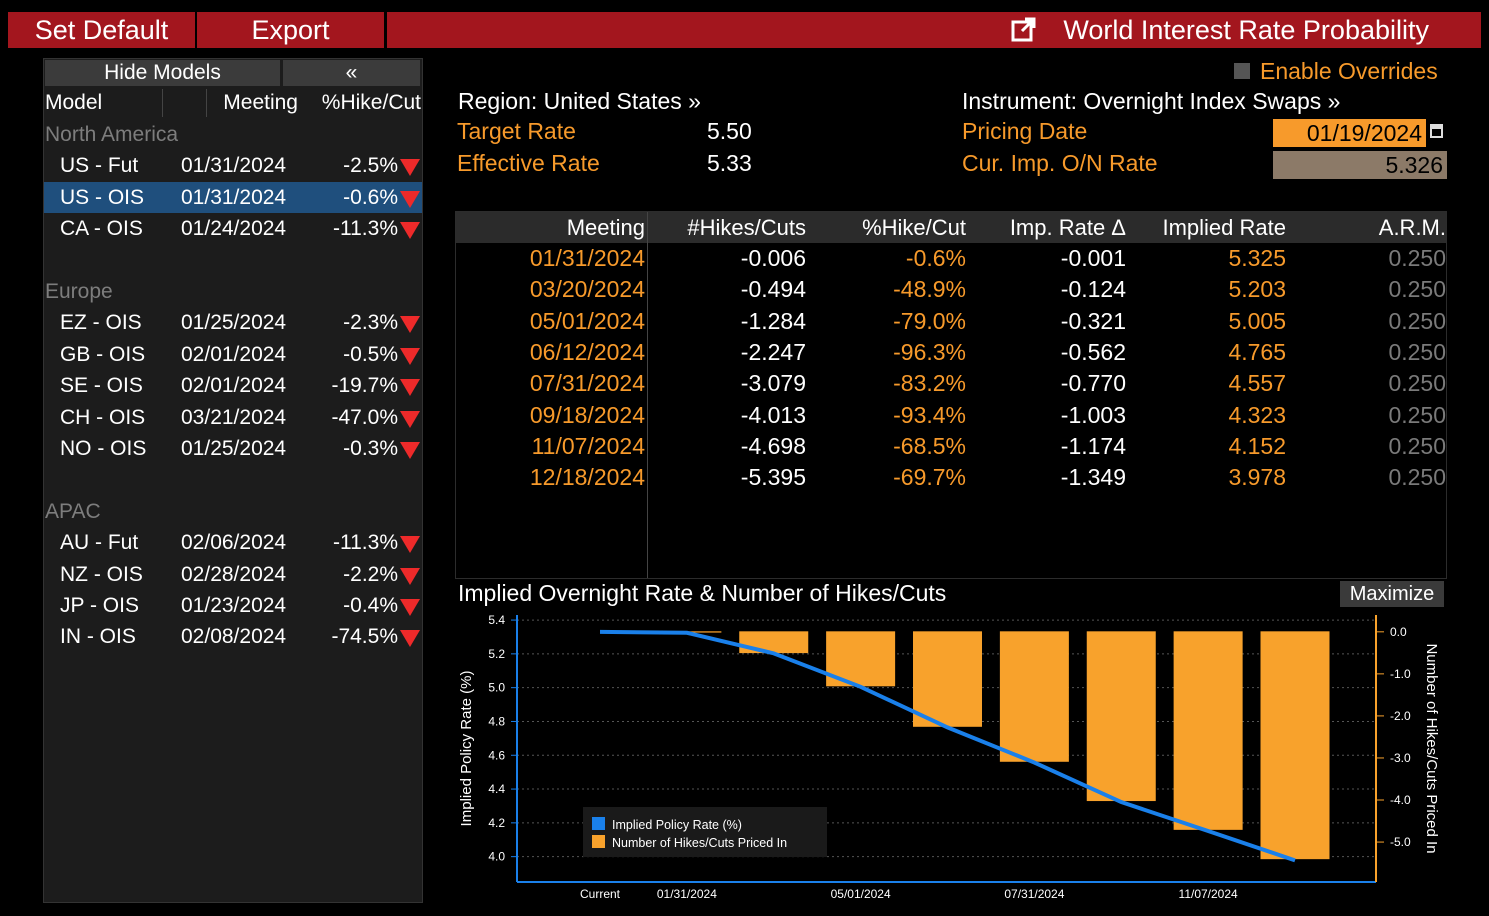  What do you see at coordinates (861, 894) in the screenshot?
I see `x-tick-label: 05/01/2024` at bounding box center [861, 894].